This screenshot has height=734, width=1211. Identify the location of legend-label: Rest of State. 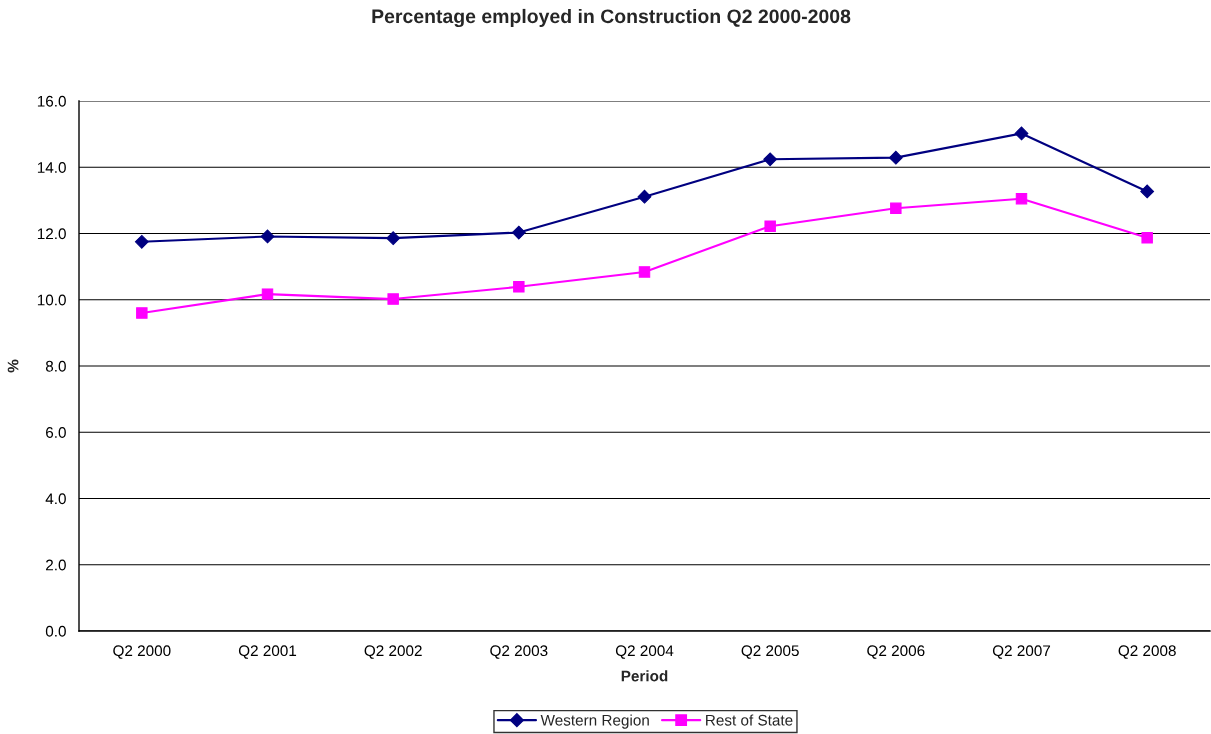
(749, 720).